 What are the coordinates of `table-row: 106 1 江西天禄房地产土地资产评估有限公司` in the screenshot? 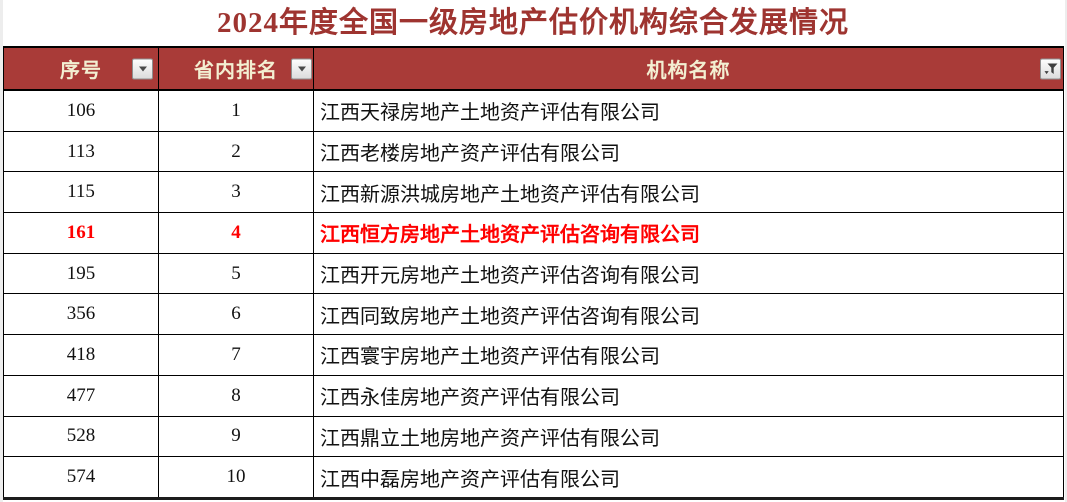 It's located at (533, 110).